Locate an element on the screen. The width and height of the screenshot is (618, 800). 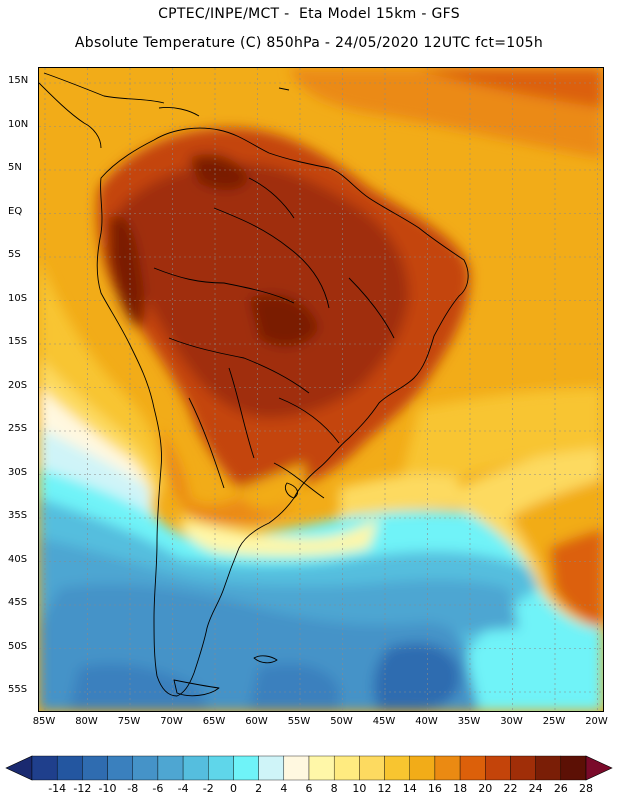
colorbar-level-label: 6 is located at coordinates (309, 788).